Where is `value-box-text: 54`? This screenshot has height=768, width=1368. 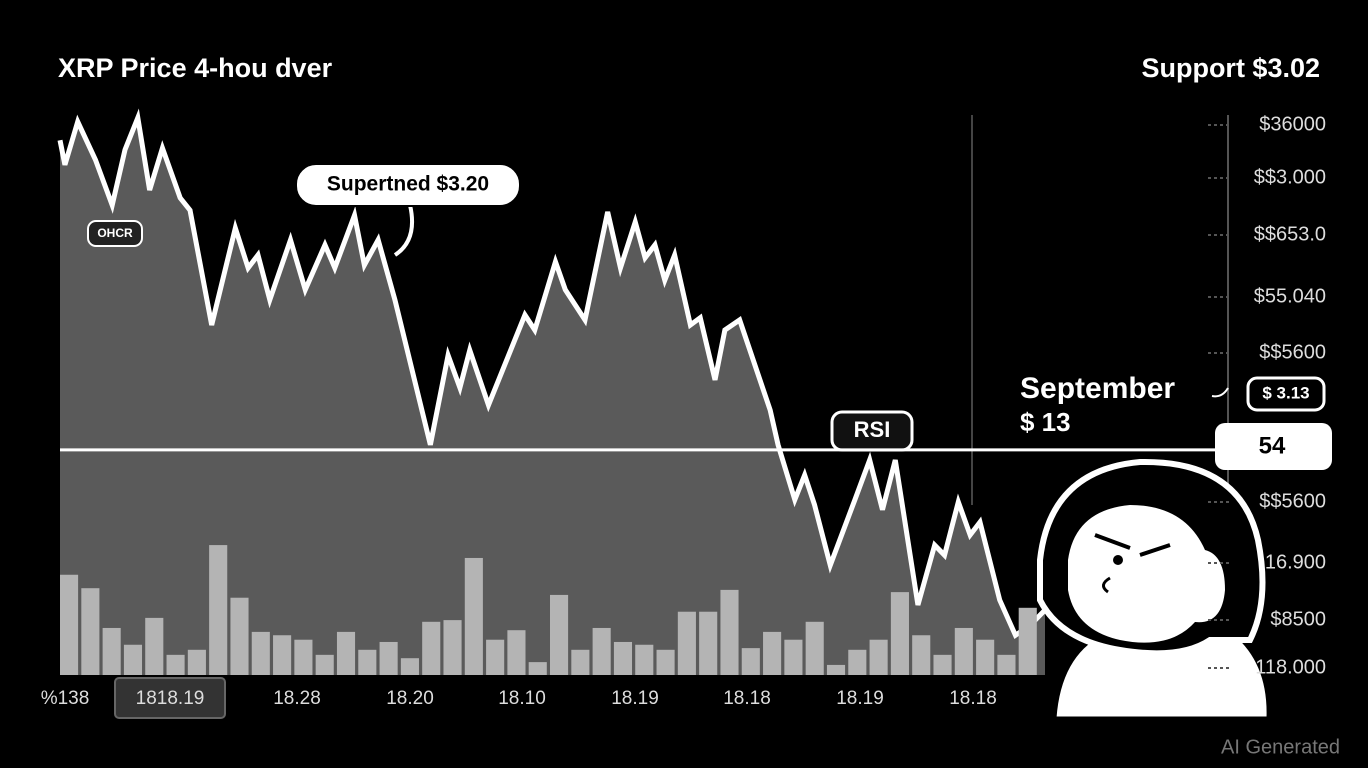
value-box-text: 54 is located at coordinates (1272, 445).